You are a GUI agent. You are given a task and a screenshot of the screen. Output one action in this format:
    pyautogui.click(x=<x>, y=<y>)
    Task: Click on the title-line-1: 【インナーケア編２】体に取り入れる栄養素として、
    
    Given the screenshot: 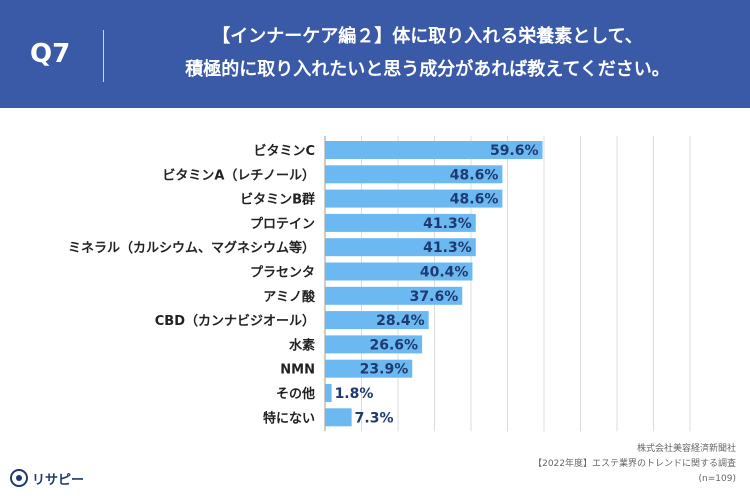 What is the action you would take?
    pyautogui.click(x=427, y=36)
    